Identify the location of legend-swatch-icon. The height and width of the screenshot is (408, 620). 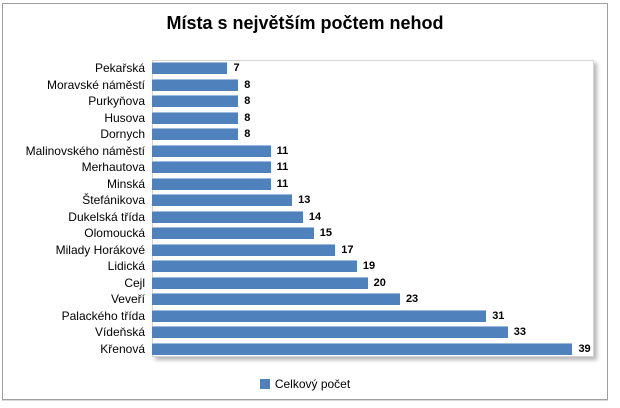
(264, 384).